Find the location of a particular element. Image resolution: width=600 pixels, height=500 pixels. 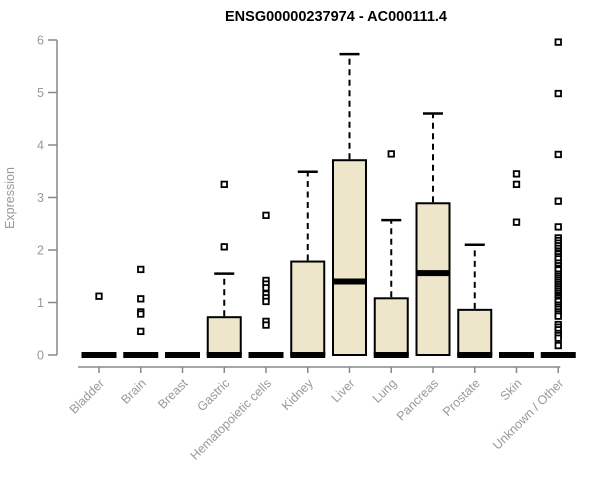

x-tick-label: Lung is located at coordinates (385, 391).